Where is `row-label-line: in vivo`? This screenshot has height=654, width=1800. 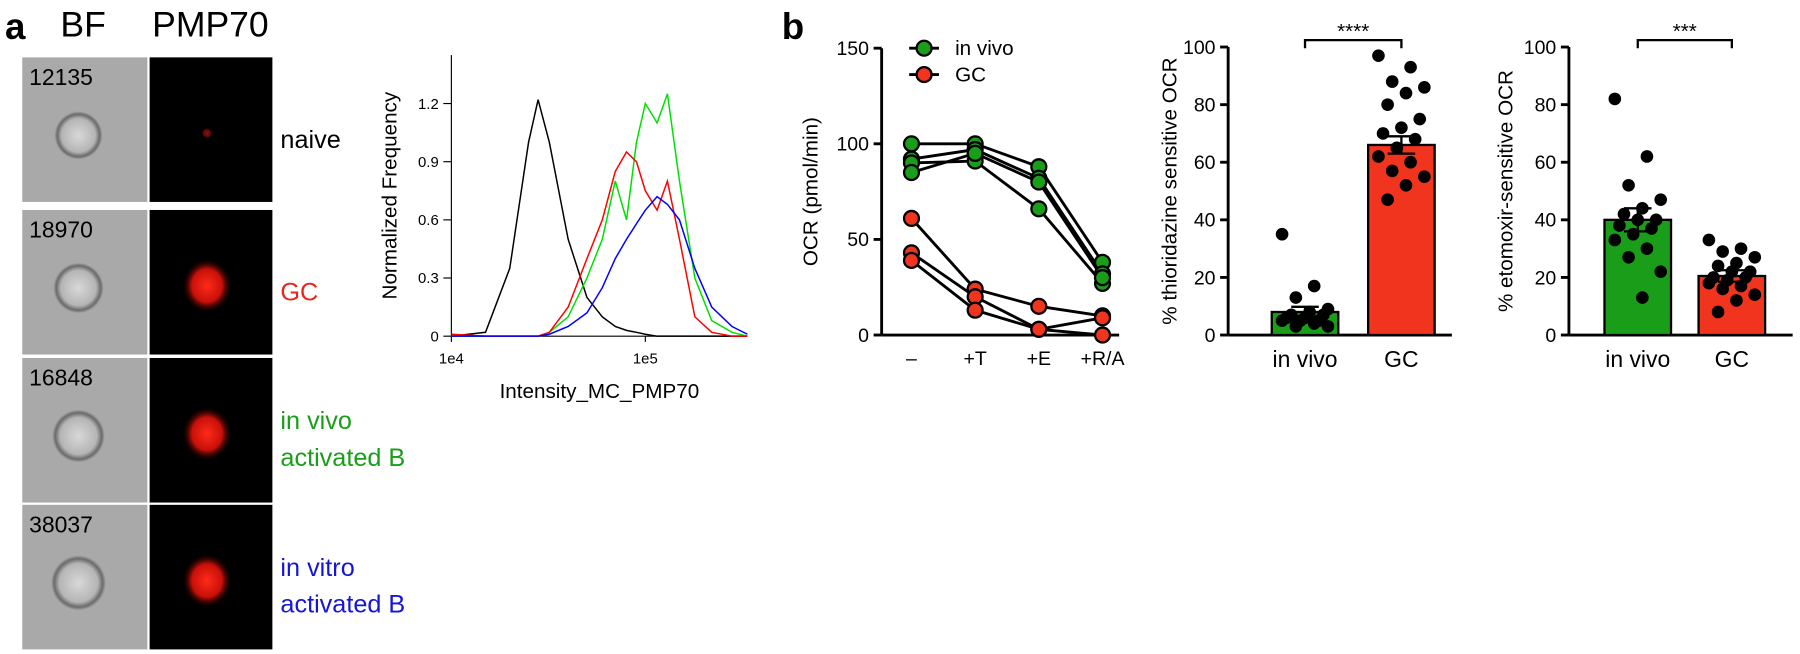
row-label-line: in vivo is located at coordinates (316, 421).